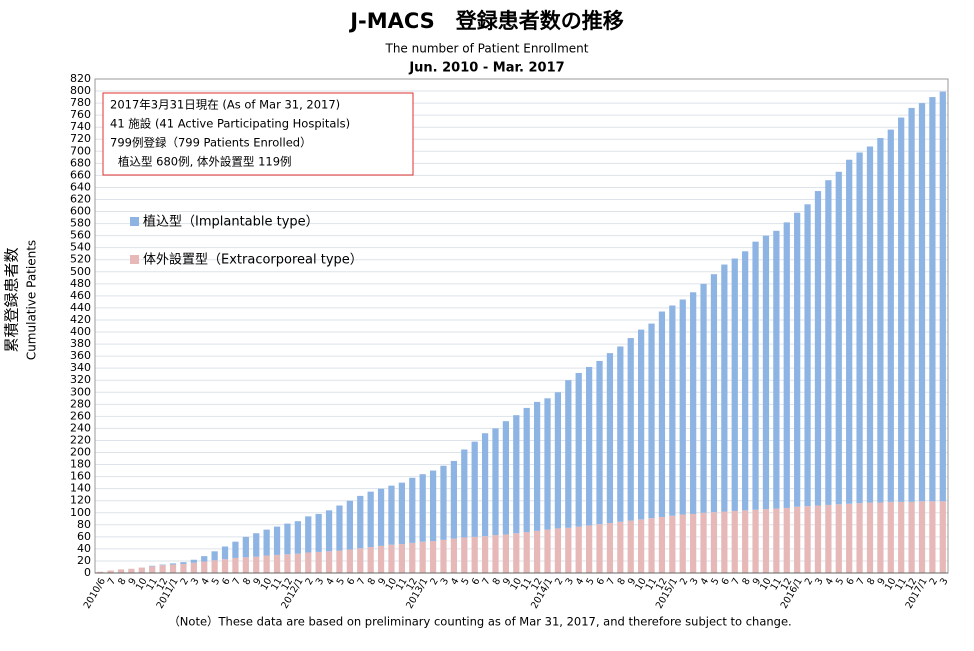  Describe the element at coordinates (80, 174) in the screenshot. I see `y-tick-label: 660` at that location.